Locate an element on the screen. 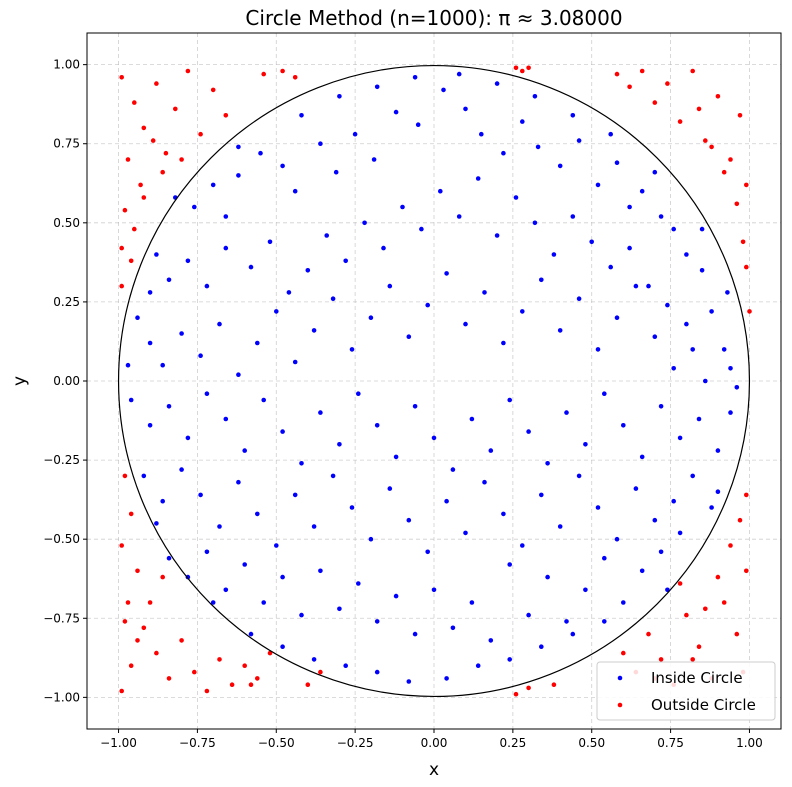 The width and height of the screenshot is (792, 787). x-tick-label: −1.00 is located at coordinates (118, 743).